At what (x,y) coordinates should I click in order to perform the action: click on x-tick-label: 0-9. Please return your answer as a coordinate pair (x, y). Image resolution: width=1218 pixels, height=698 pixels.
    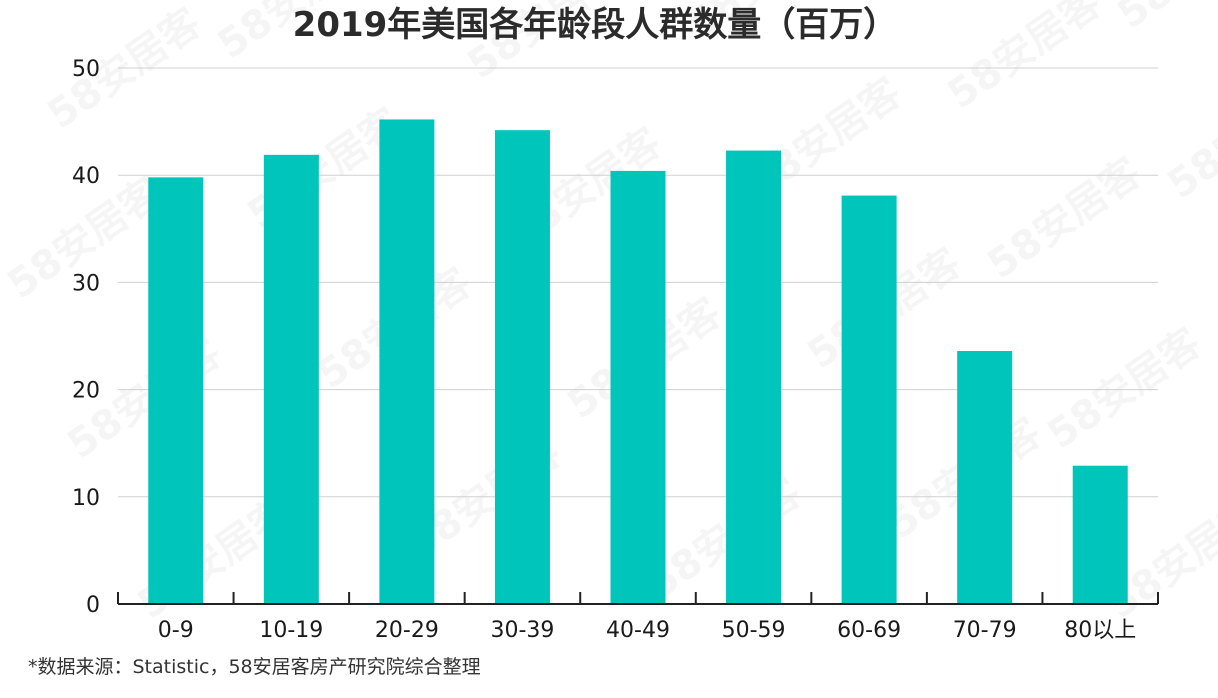
    Looking at the image, I should click on (176, 630).